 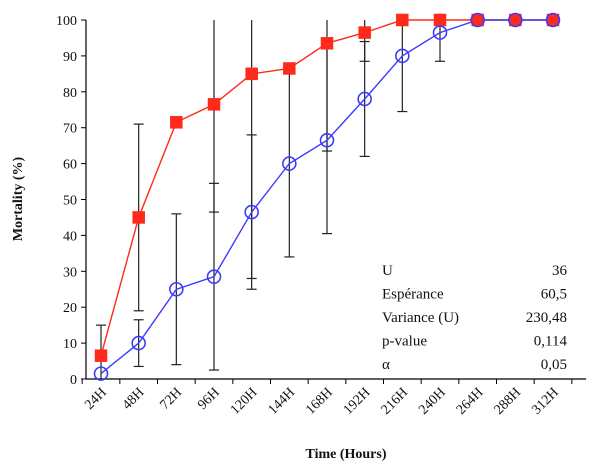 What do you see at coordinates (66, 21) in the screenshot?
I see `y-tick-label: 100` at bounding box center [66, 21].